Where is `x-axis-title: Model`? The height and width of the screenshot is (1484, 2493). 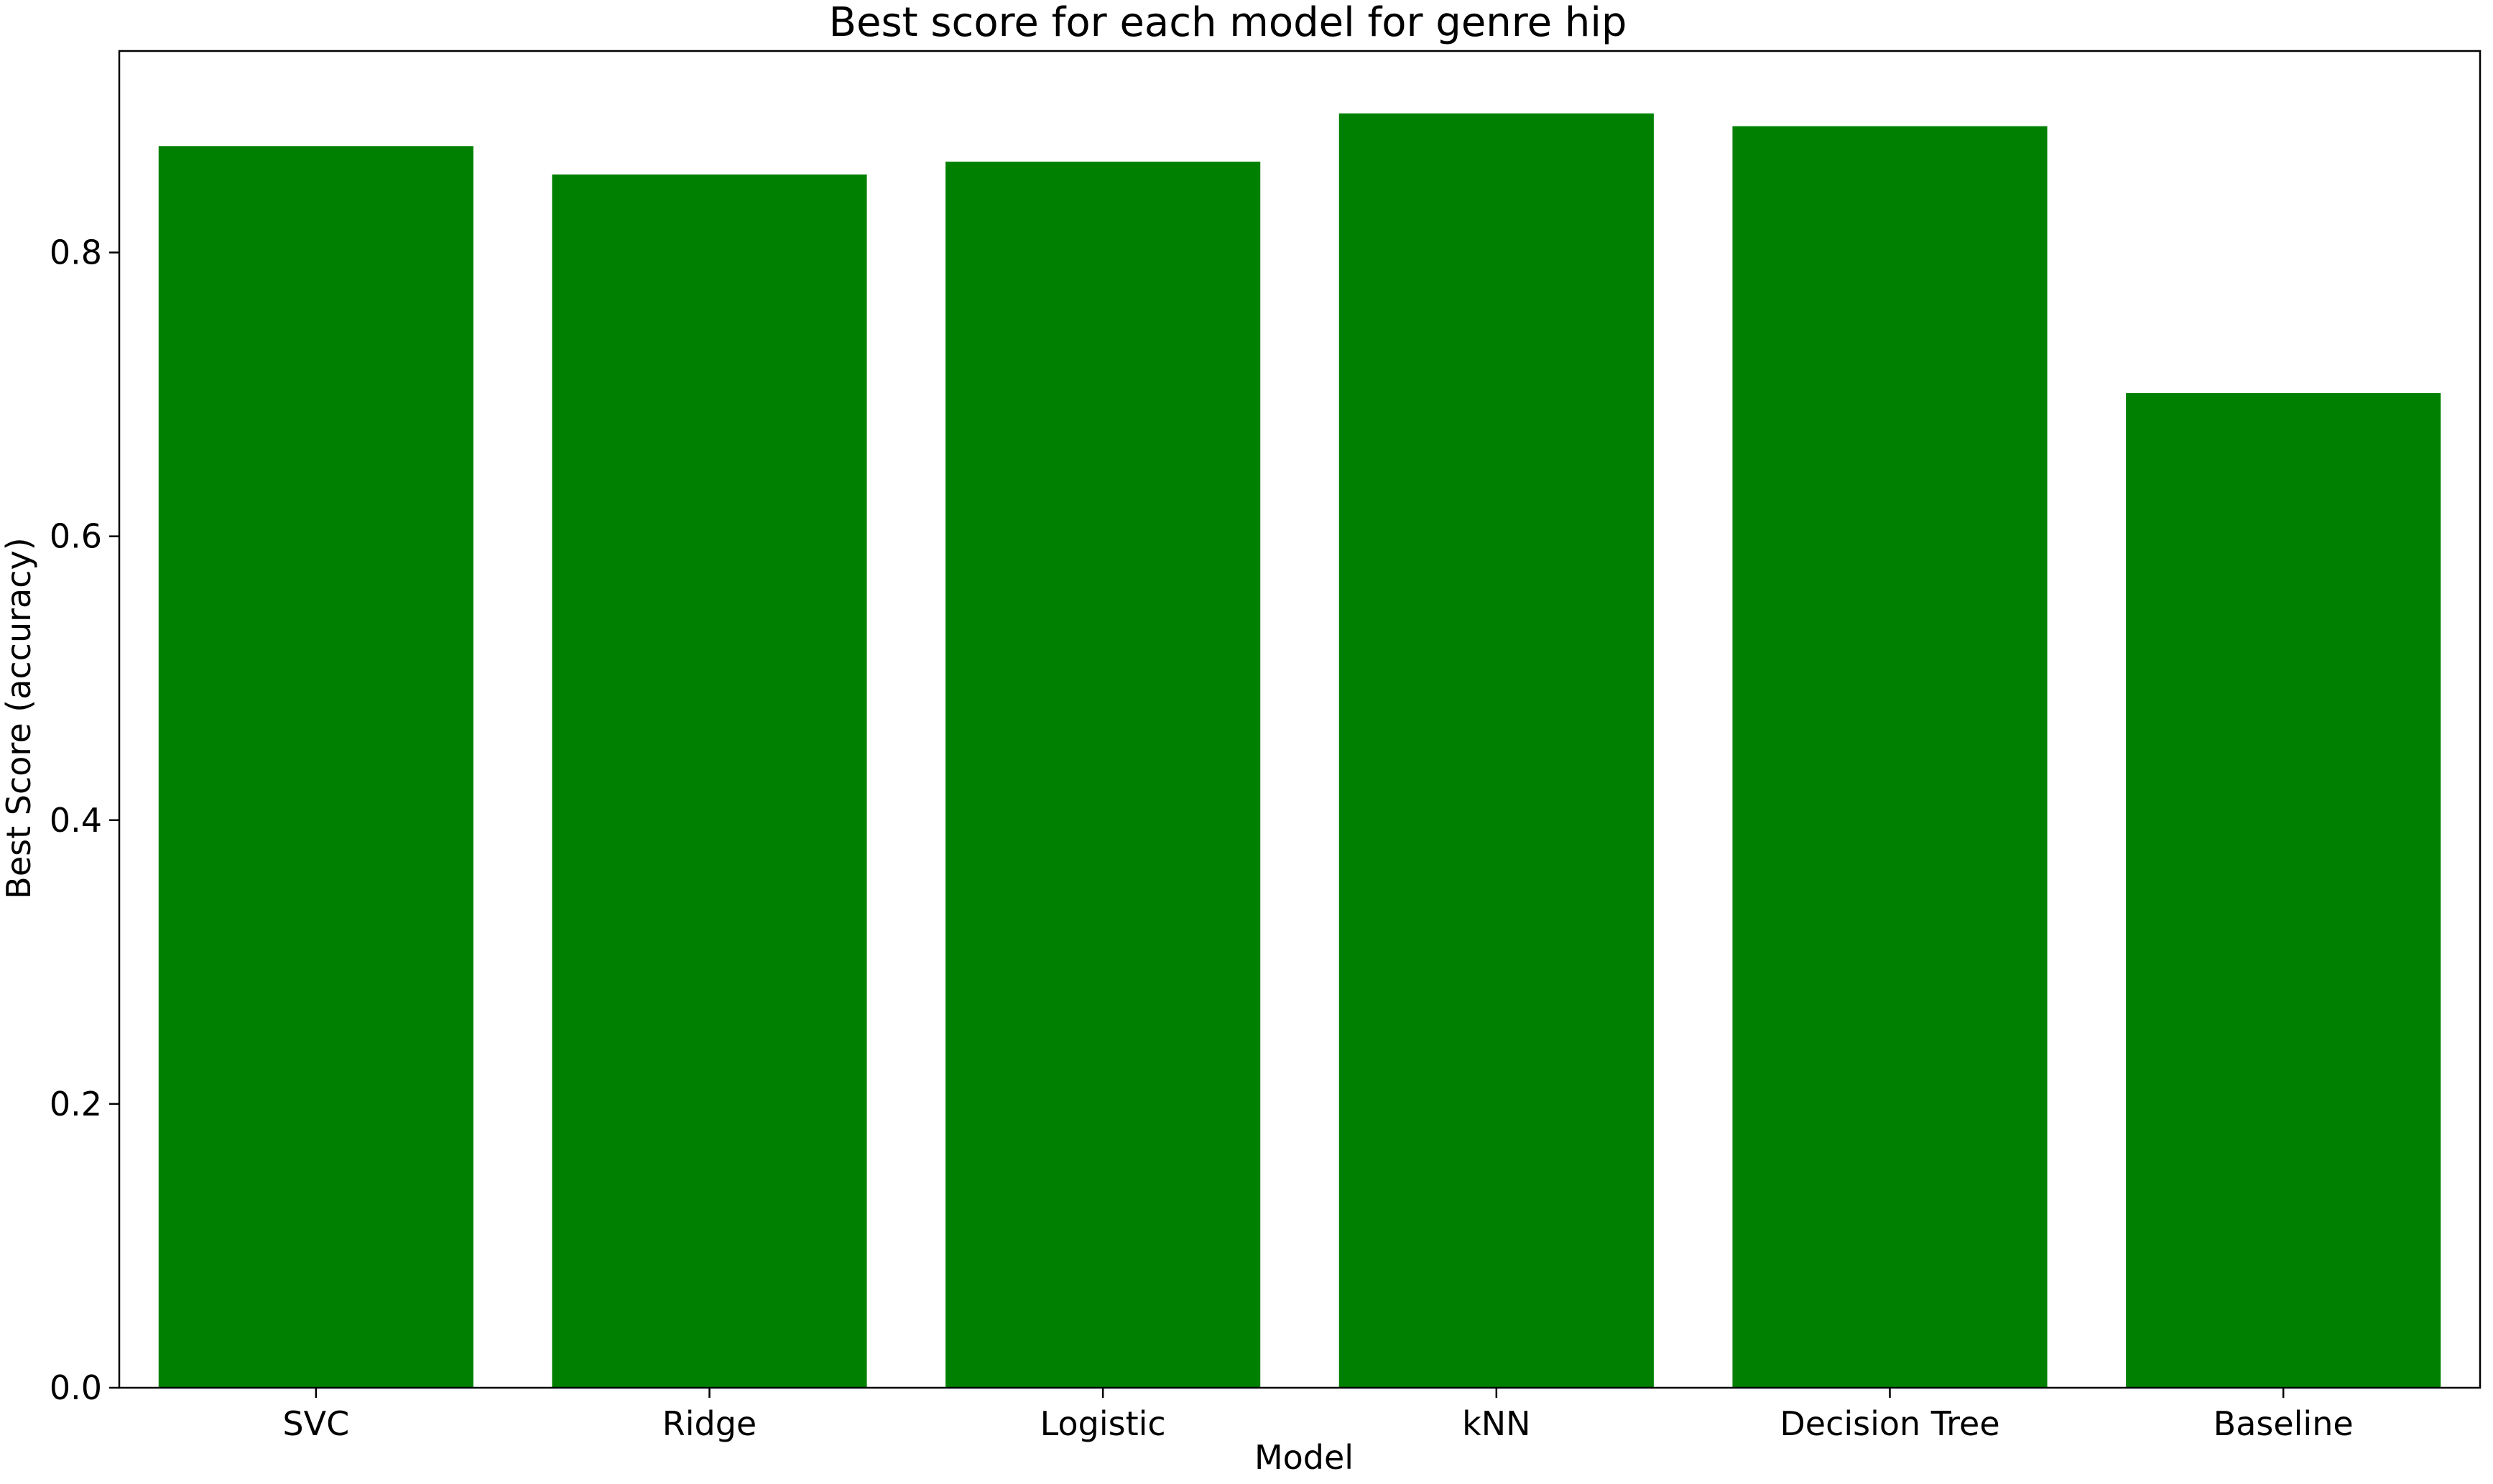
x-axis-title: Model is located at coordinates (1304, 1457).